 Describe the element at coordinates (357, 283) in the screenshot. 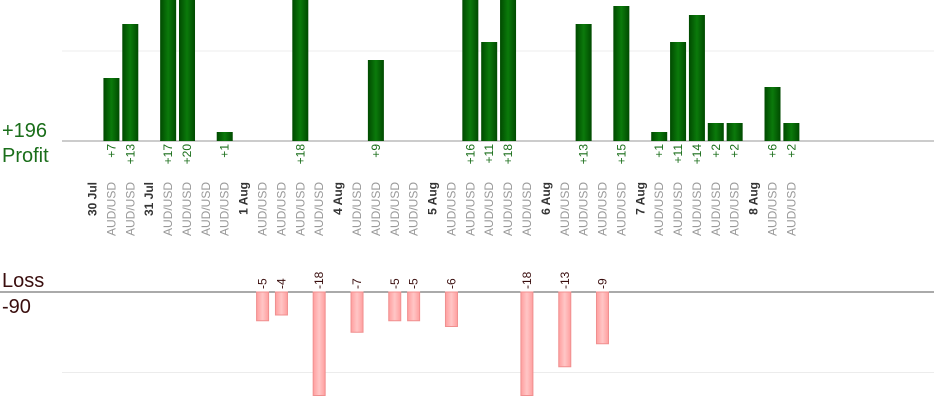

I see `value-label: -7` at that location.